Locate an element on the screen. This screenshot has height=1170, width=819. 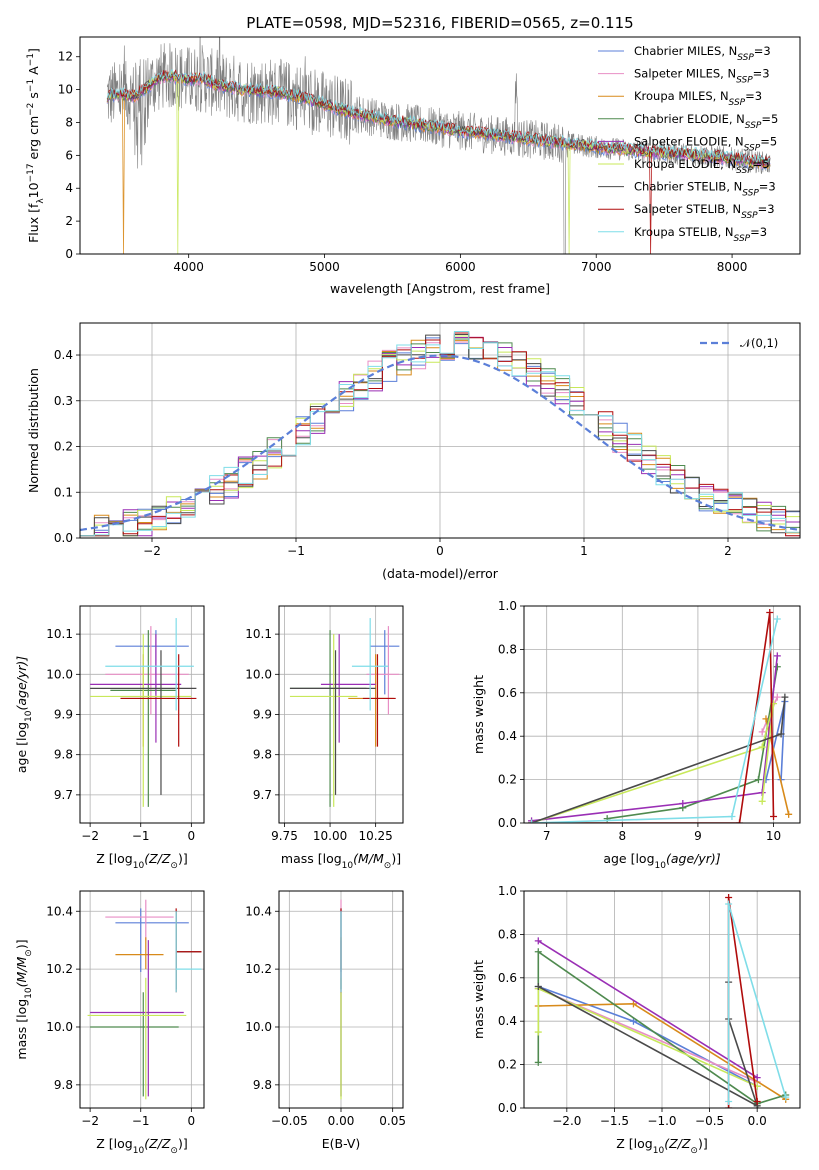
legend-label-part: SSP is located at coordinates (737, 103).